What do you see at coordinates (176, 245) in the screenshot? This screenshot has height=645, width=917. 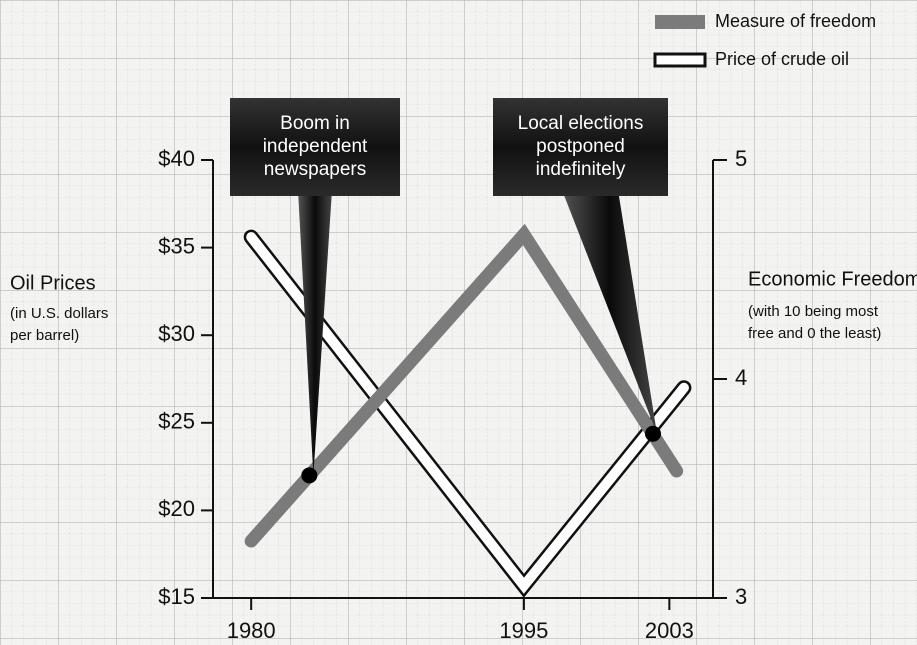 I see `y-tick-label: $35` at bounding box center [176, 245].